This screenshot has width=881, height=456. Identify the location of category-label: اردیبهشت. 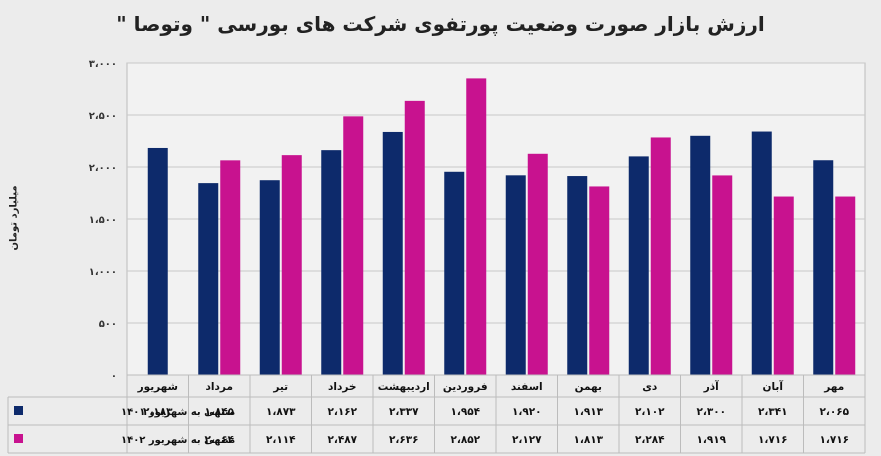
(404, 387).